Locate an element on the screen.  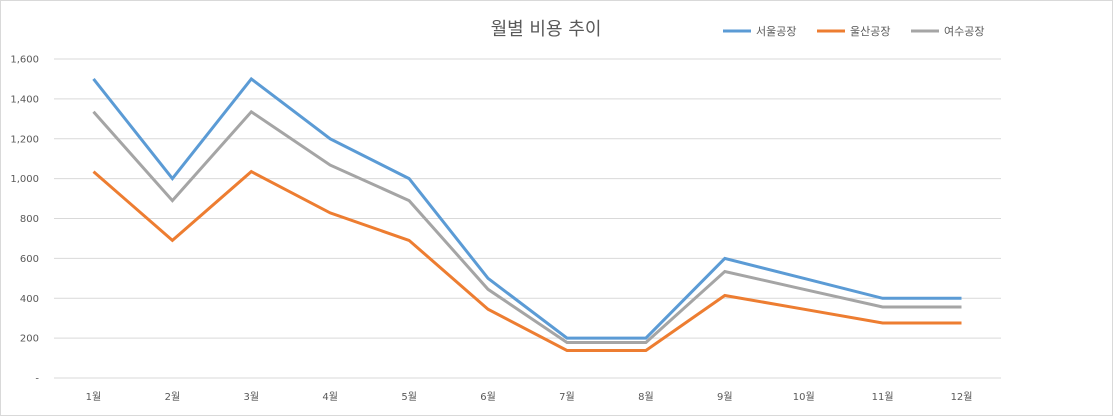
x-tick-label: 4월 is located at coordinates (330, 397).